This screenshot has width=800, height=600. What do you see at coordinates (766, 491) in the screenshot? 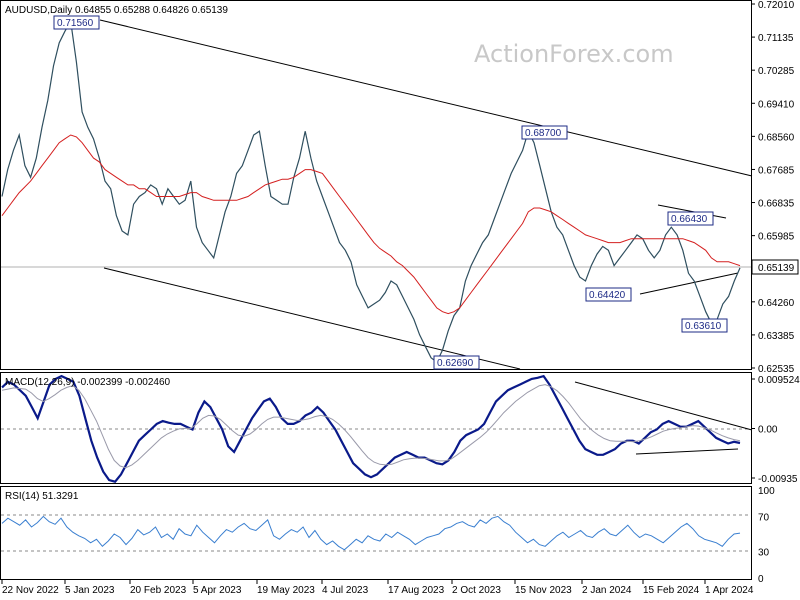
I see `rsi-y-tick-label: 100` at bounding box center [766, 491].